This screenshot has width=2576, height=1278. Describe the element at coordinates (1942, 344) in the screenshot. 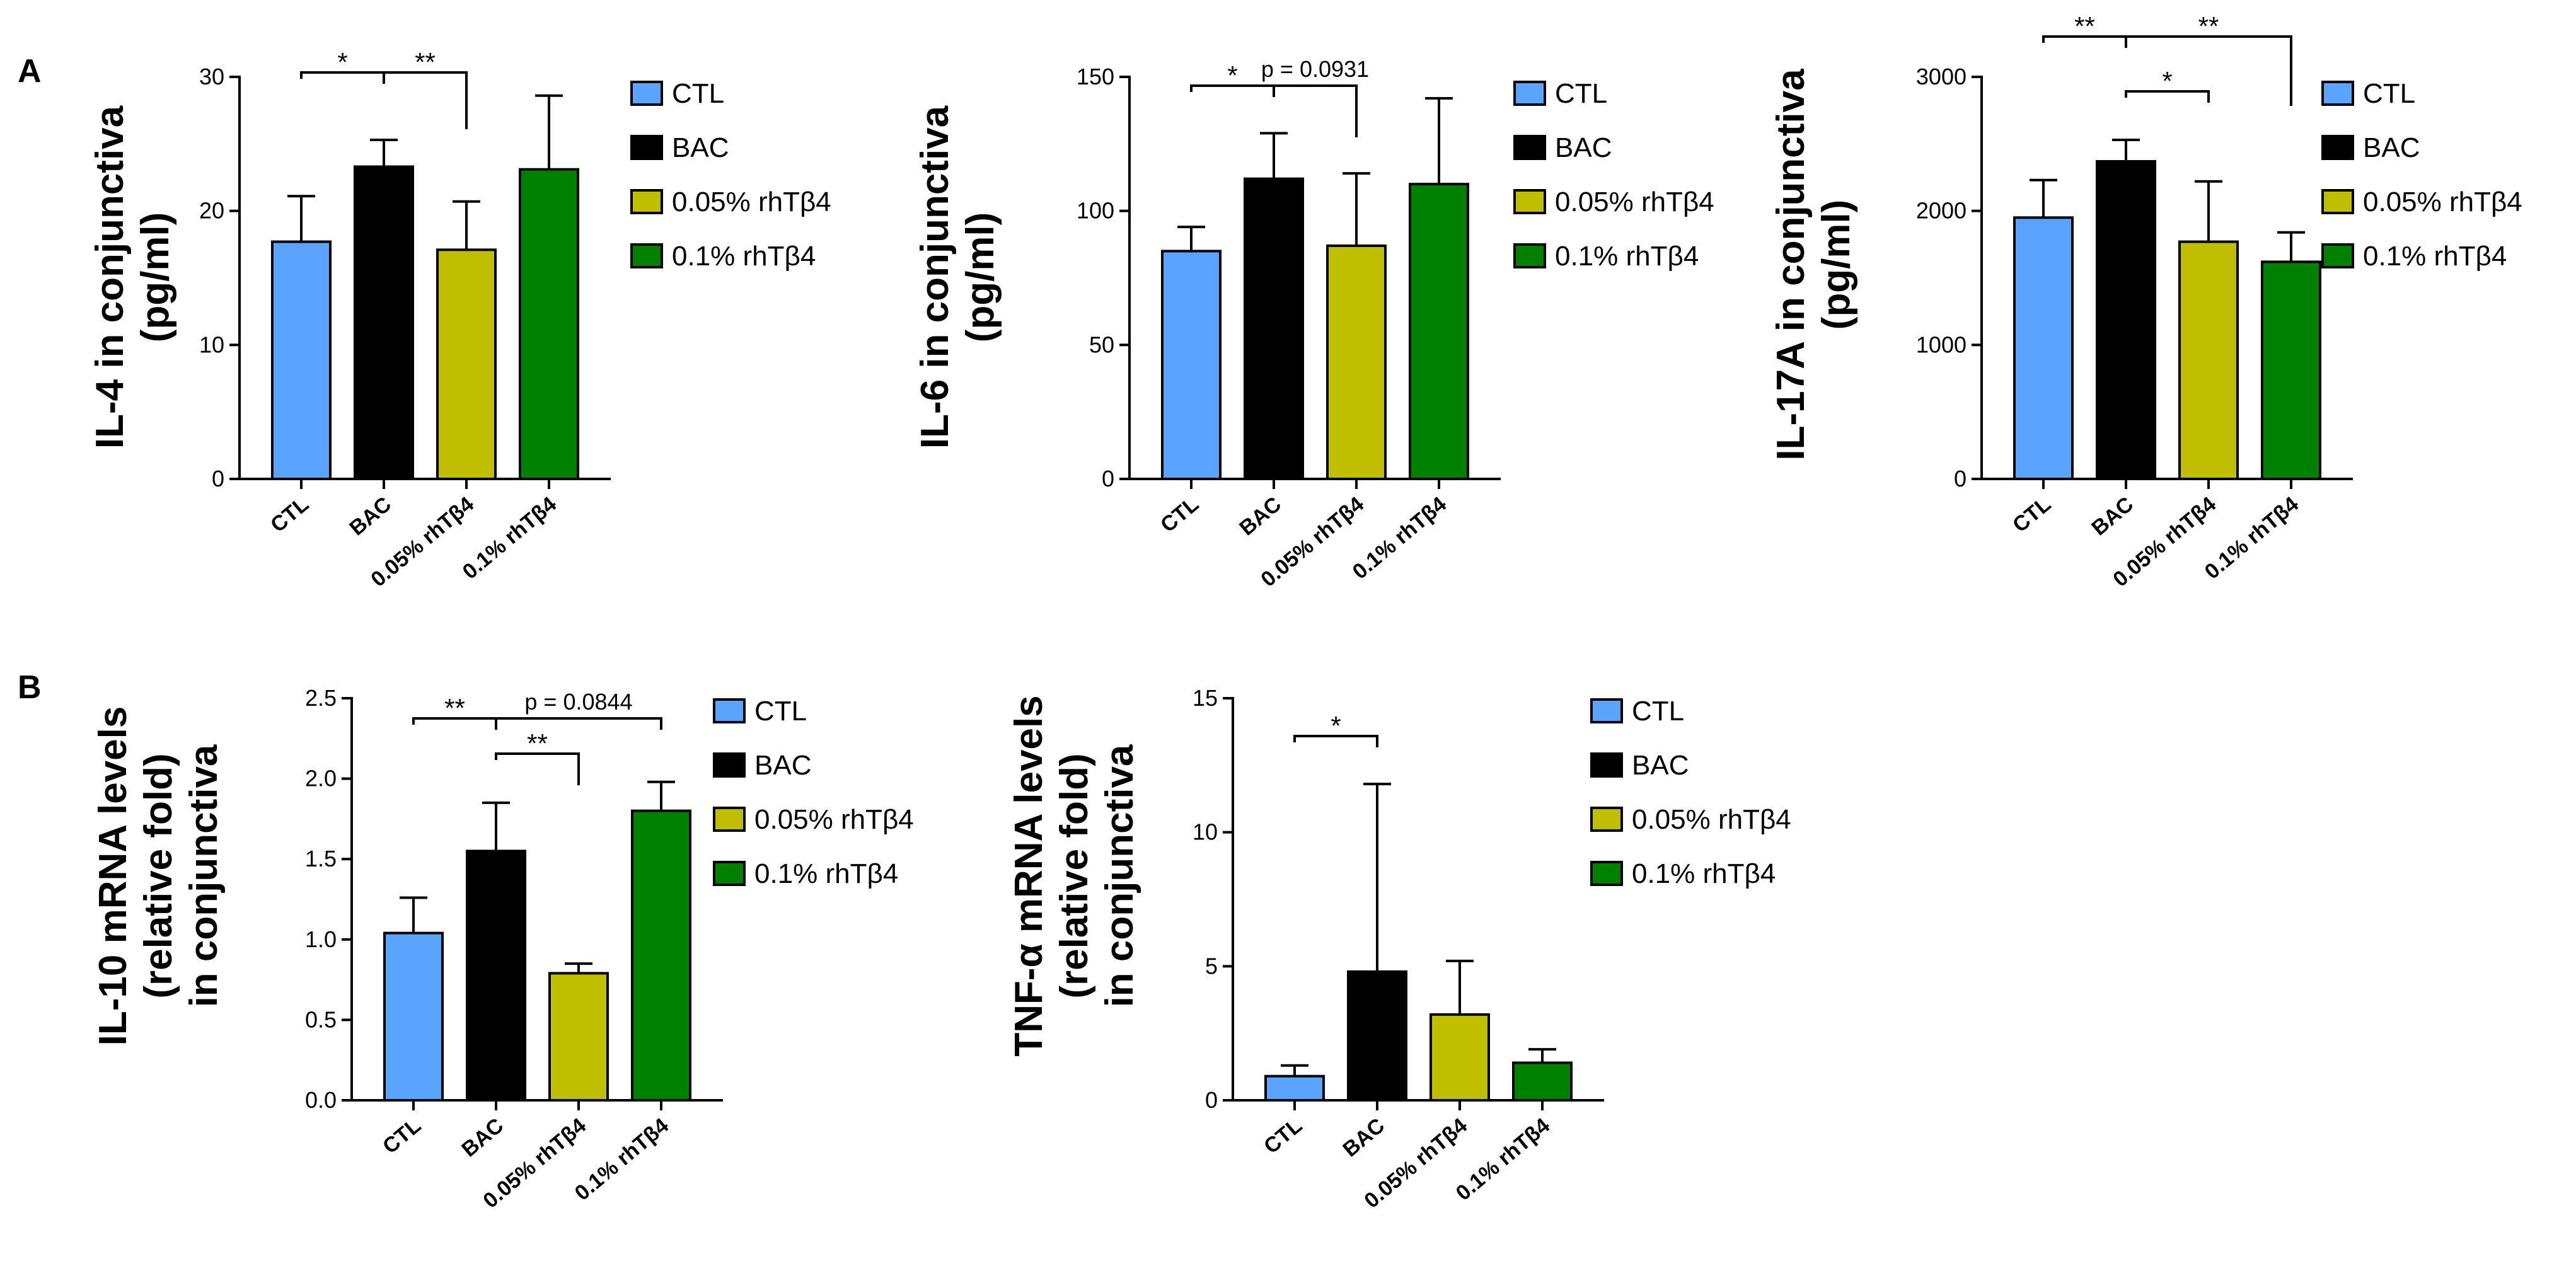

I see `y-tick-label: 1000` at that location.